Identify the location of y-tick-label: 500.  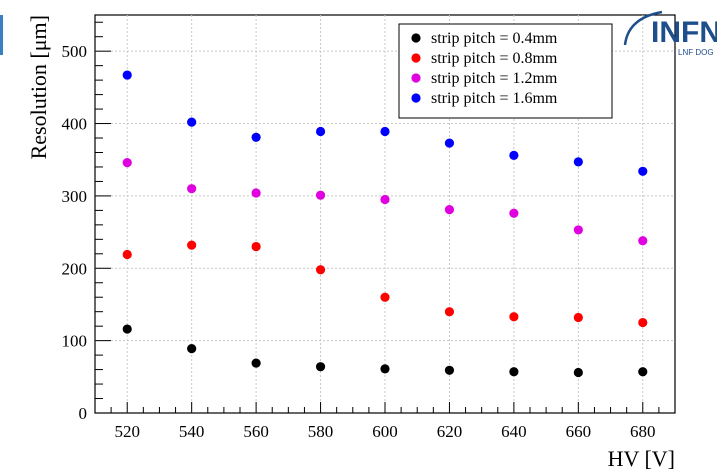
(75, 51).